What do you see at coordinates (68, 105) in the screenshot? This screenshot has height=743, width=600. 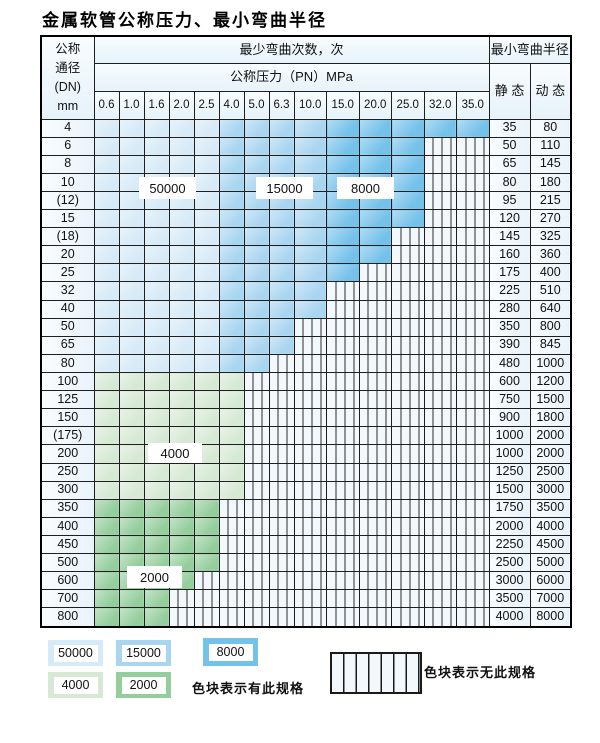 I see `dn-header-line: mm` at bounding box center [68, 105].